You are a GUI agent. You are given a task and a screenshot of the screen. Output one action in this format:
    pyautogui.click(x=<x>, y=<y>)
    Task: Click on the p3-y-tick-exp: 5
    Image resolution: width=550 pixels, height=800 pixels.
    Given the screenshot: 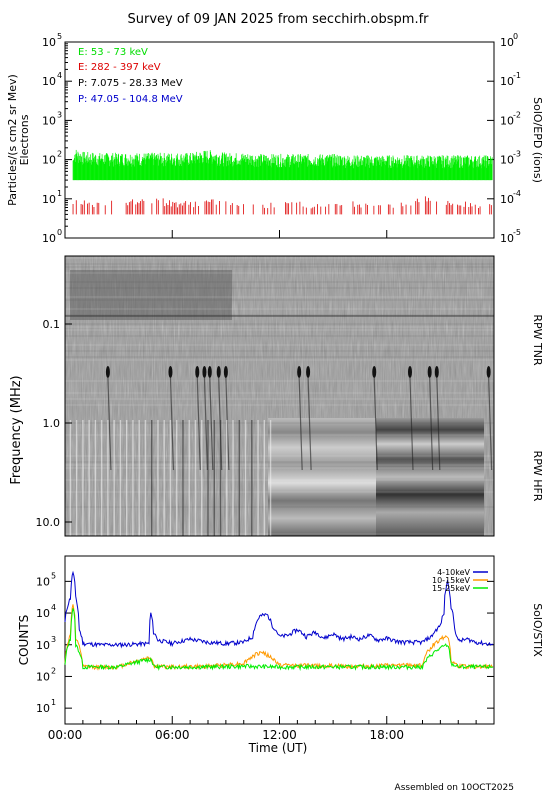 What is the action you would take?
    pyautogui.click(x=53, y=575)
    